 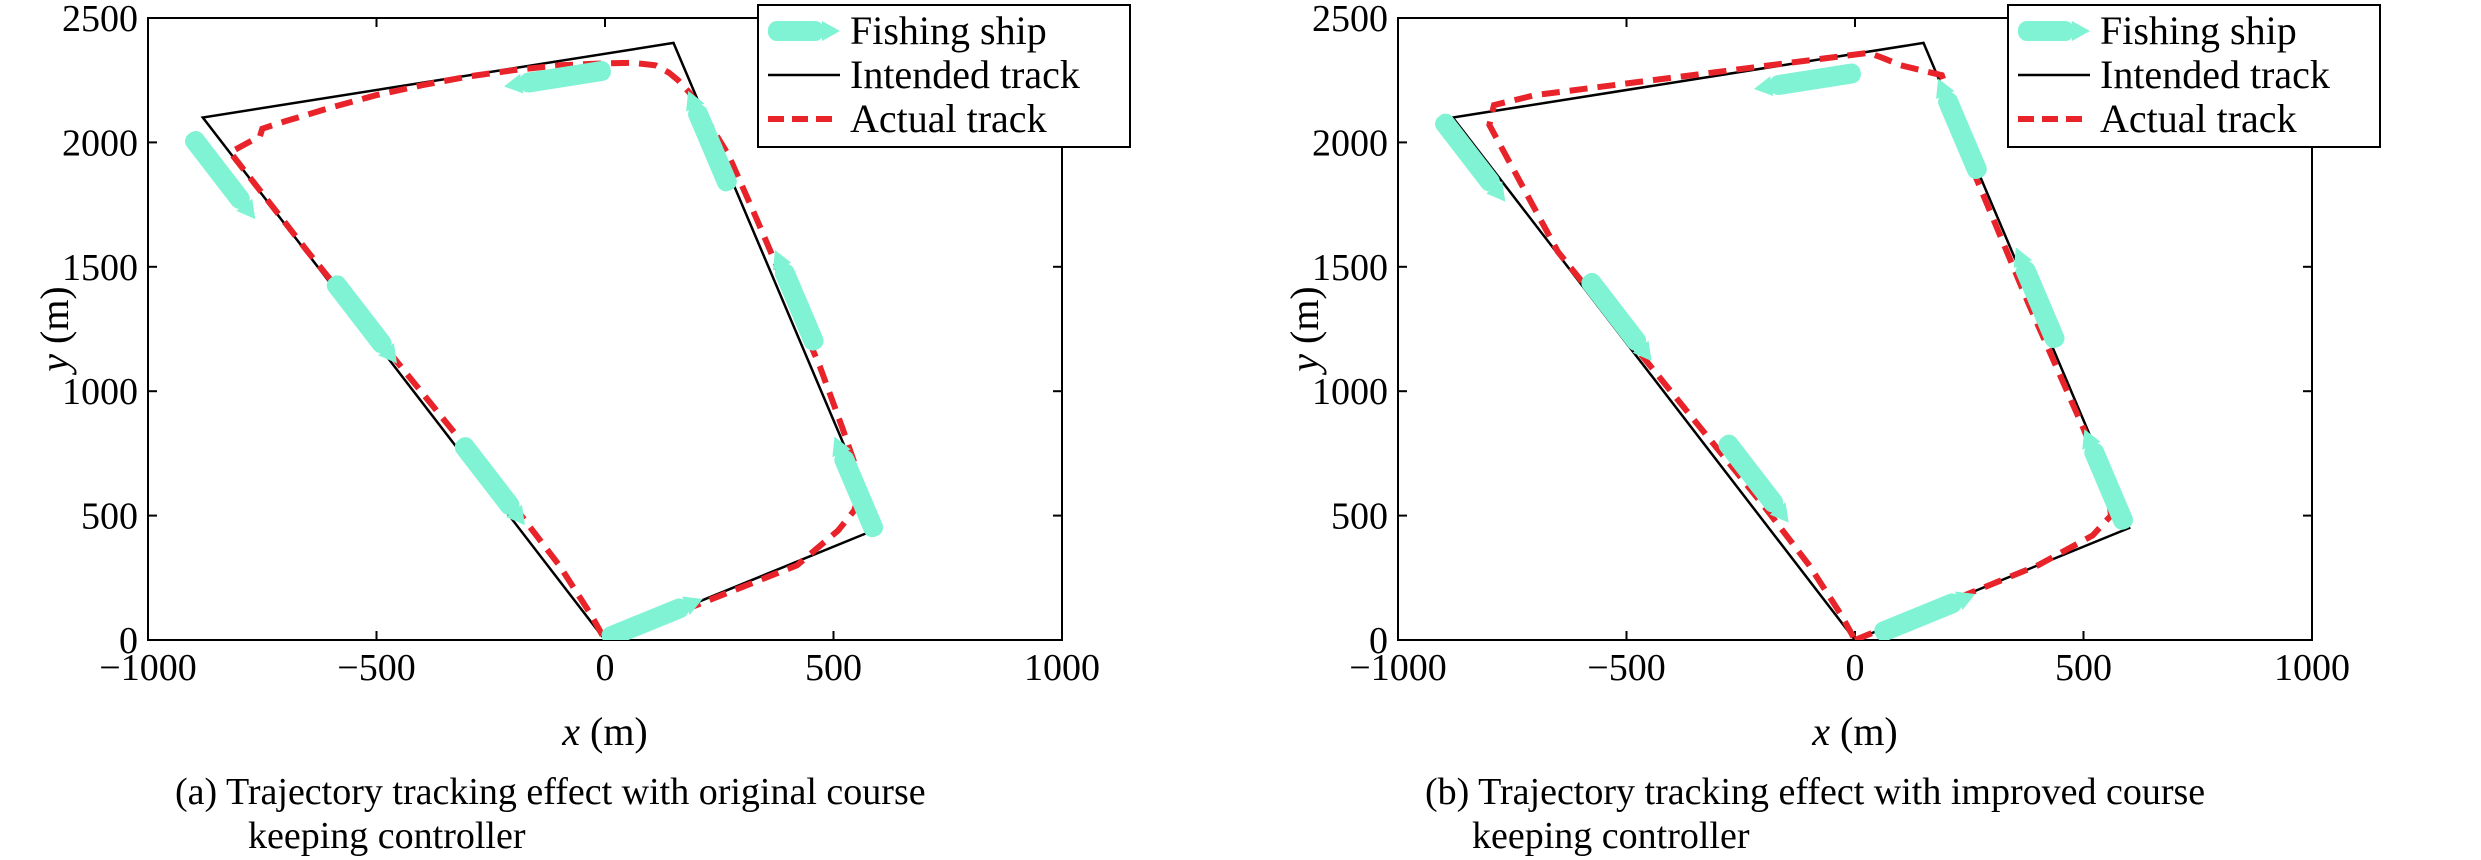 What do you see at coordinates (1611, 836) in the screenshot?
I see `caption-b-line2: keeping controller` at bounding box center [1611, 836].